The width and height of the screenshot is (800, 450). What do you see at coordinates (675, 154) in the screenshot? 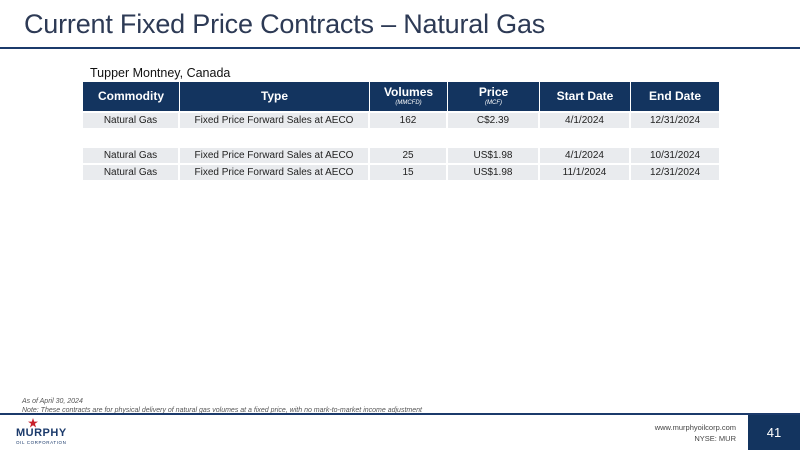
I see `cell-end-date: 10/31/2024` at bounding box center [675, 154].